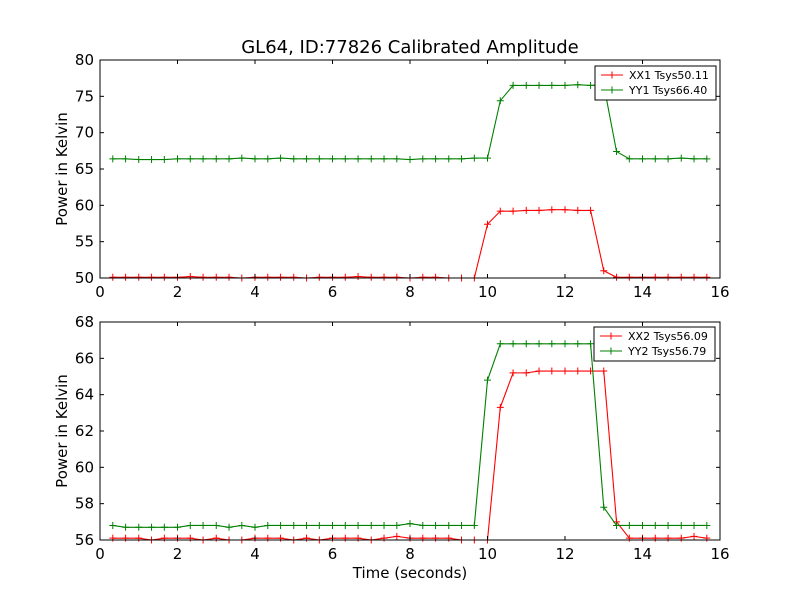  What do you see at coordinates (255, 292) in the screenshot?
I see `x-tick-label: 4` at bounding box center [255, 292].